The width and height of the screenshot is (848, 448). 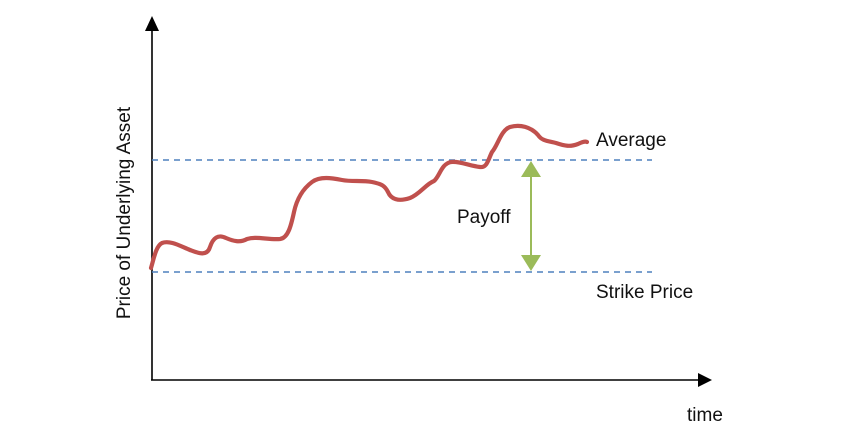 What do you see at coordinates (124, 212) in the screenshot?
I see `y-axis-label: Price of Underlying Asset` at bounding box center [124, 212].